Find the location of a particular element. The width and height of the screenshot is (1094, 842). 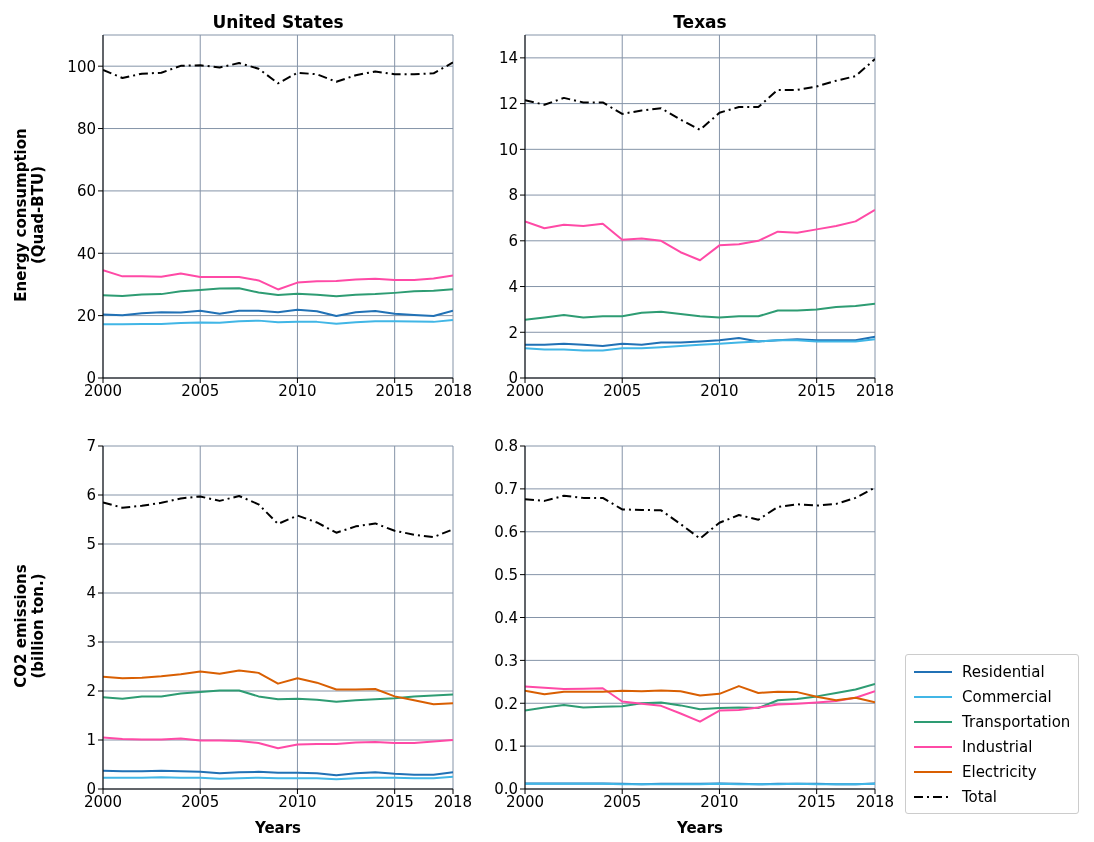

y-tick-label: 40 is located at coordinates (86, 253).